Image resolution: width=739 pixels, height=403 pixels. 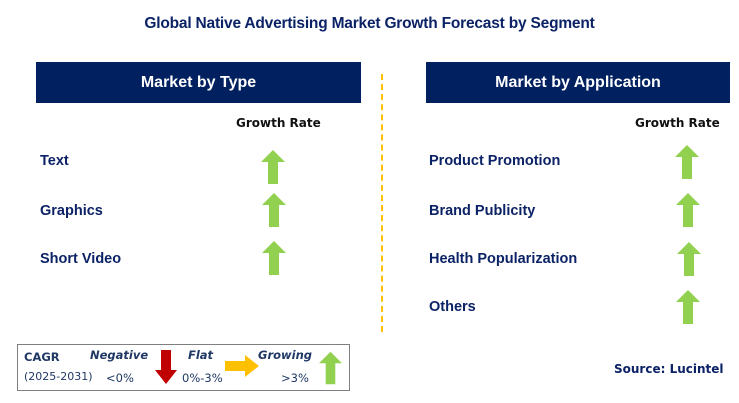 What do you see at coordinates (201, 355) in the screenshot?
I see `legend-flat-label: Flat` at bounding box center [201, 355].